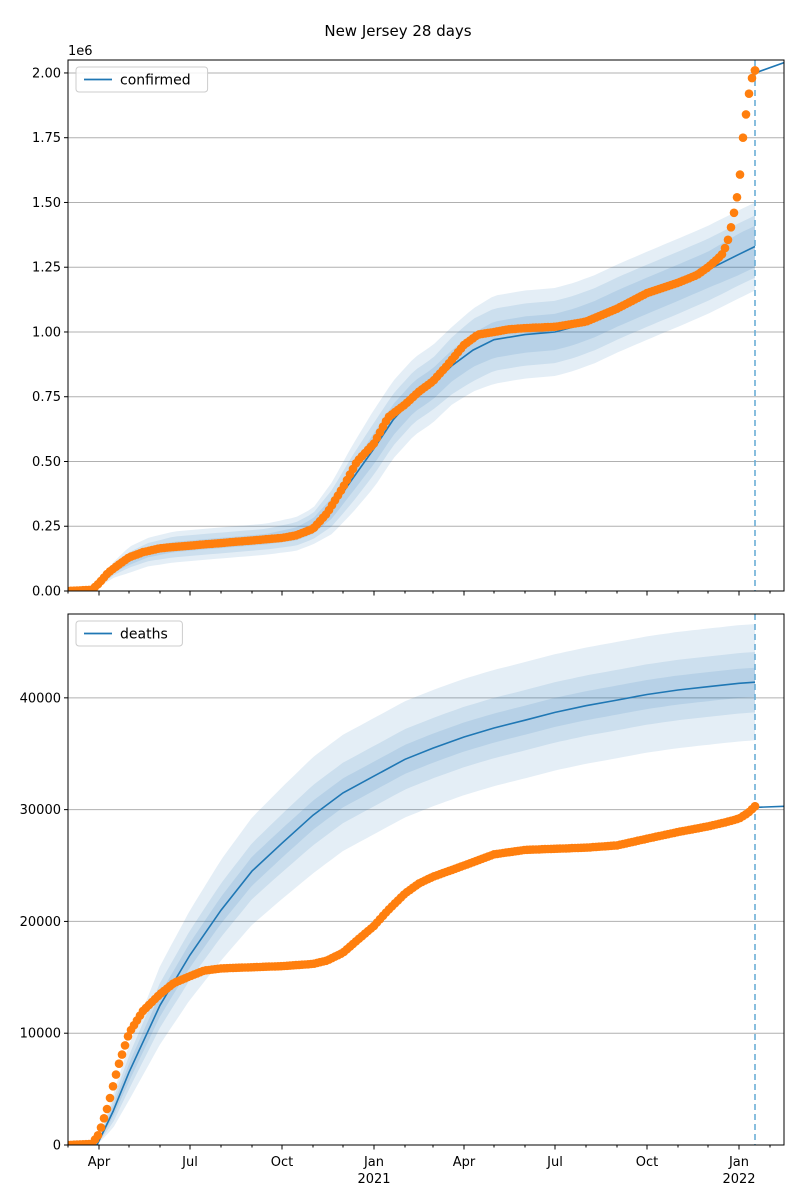  Describe the element at coordinates (738, 1179) in the screenshot. I see `x-tick-year-label: 2022` at that location.